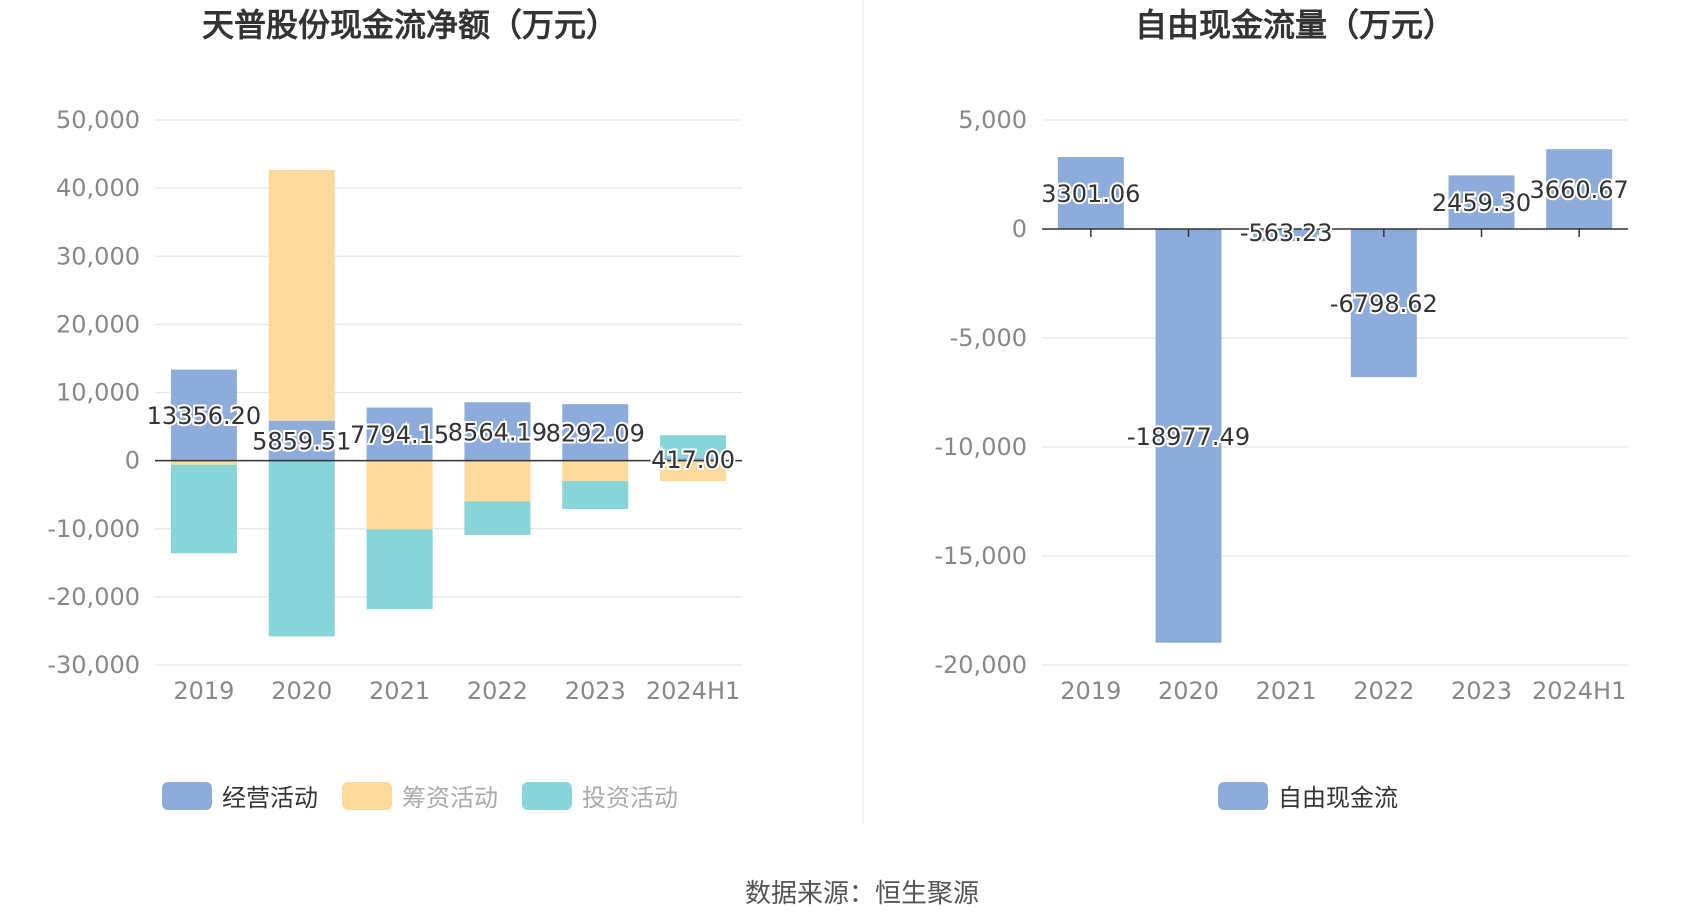  Describe the element at coordinates (98, 324) in the screenshot. I see `y-tick-label: 20,000` at that location.